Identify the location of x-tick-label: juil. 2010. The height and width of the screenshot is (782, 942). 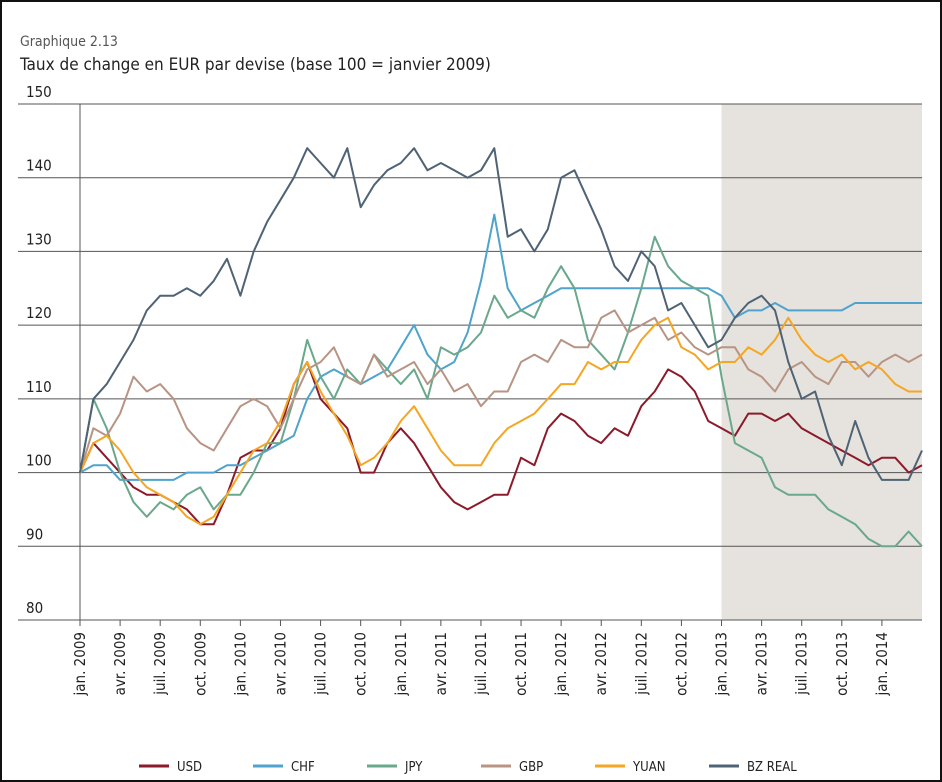
(321, 664).